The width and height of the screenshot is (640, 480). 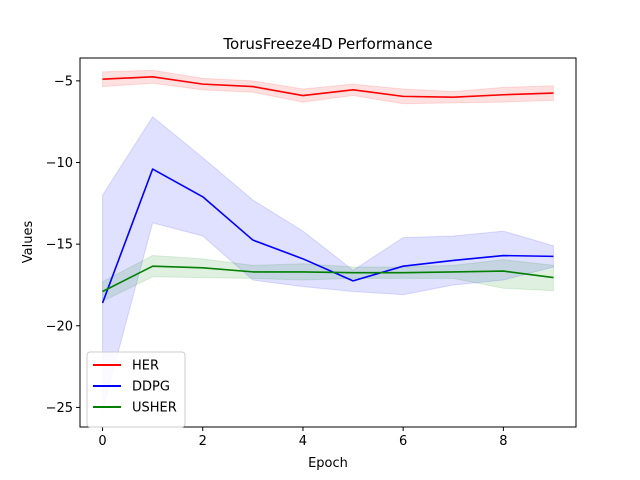 I want to click on y-axis-ticks: −5 −10 −15 −20 −25, so click(x=63, y=245).